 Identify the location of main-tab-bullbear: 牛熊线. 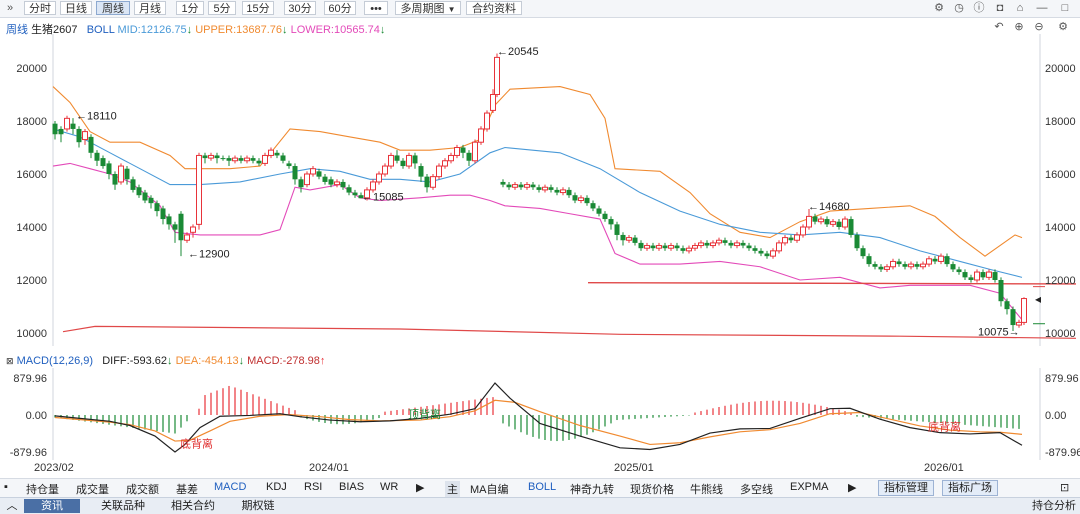
(706, 490).